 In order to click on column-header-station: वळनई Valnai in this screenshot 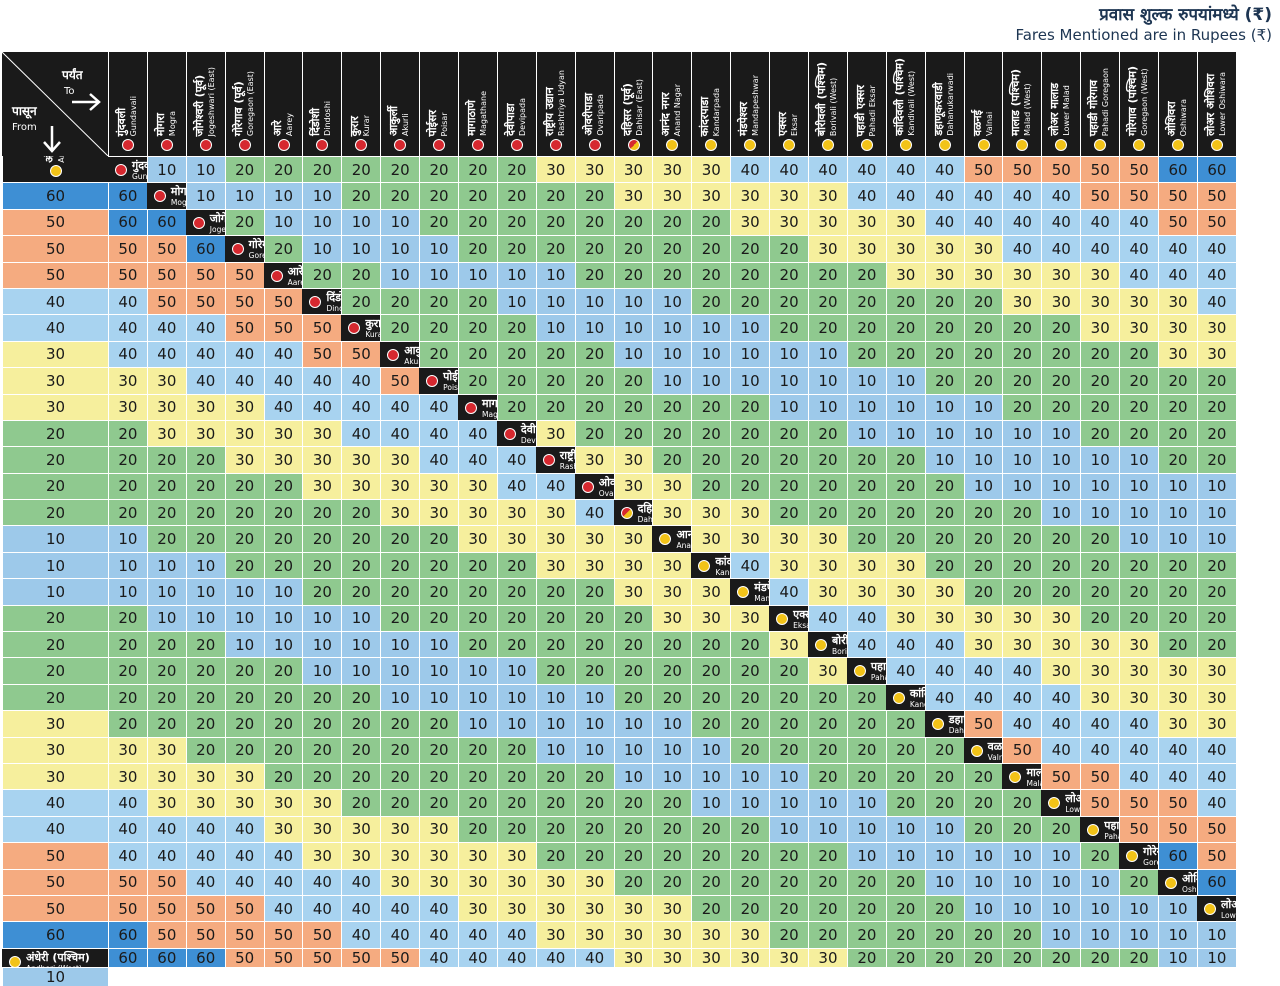, I will do `click(983, 104)`.